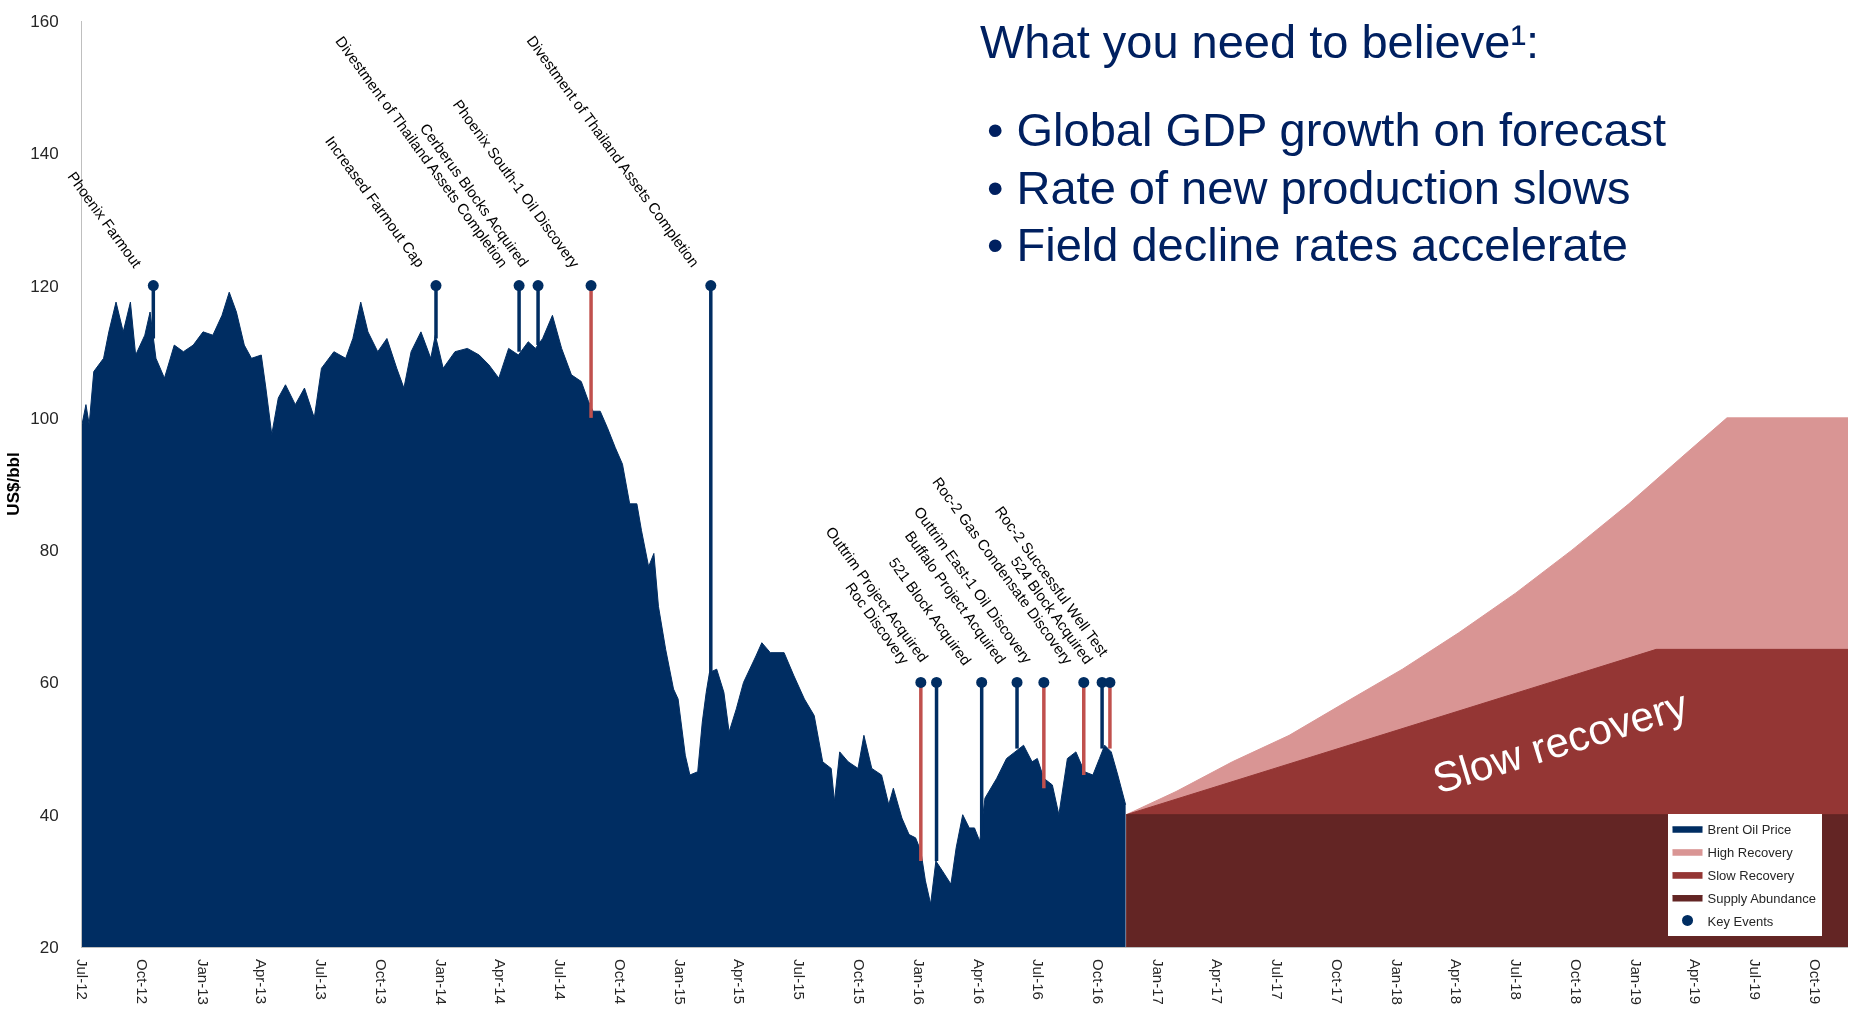  Describe the element at coordinates (83, 979) in the screenshot. I see `x-tick-label: Jul-12` at that location.